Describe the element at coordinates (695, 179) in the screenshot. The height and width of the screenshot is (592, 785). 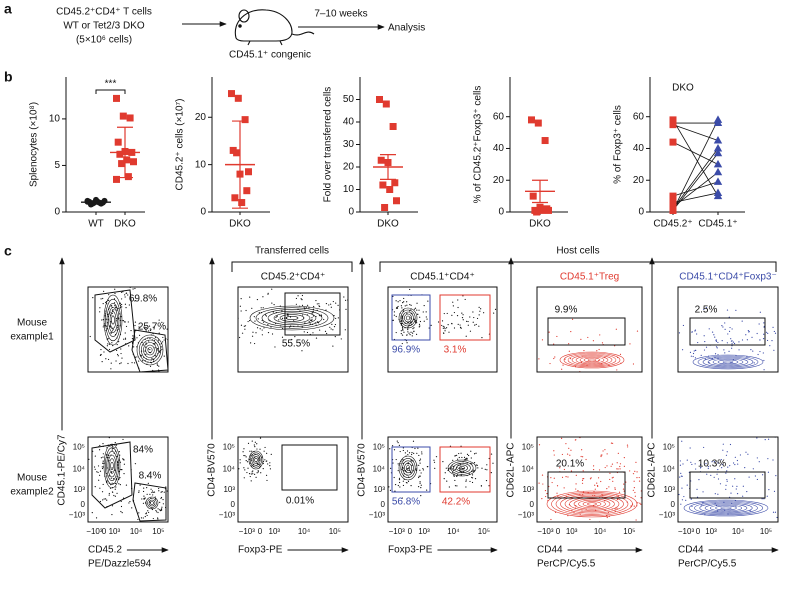
I see `pair-line` at that location.